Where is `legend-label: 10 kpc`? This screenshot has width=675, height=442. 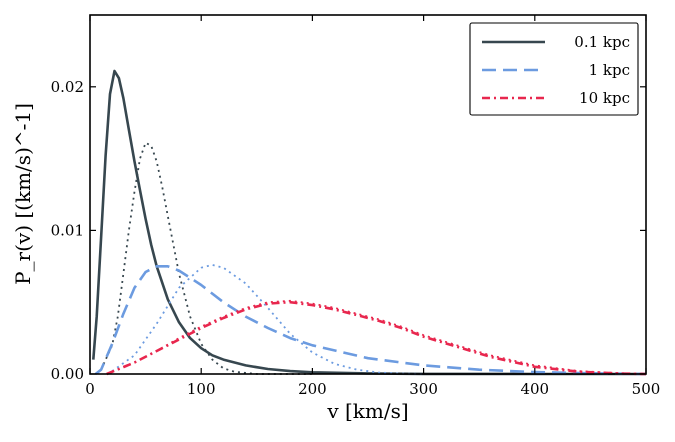 legend-label: 10 kpc is located at coordinates (604, 98).